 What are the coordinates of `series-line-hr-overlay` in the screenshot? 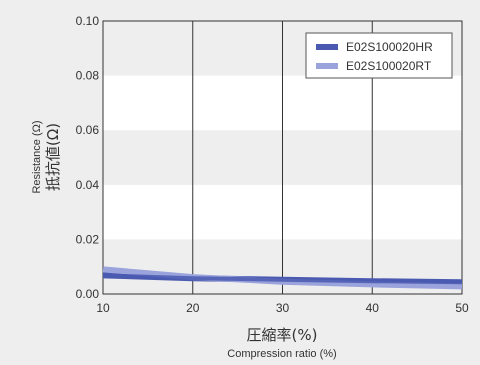 It's located at (282, 279).